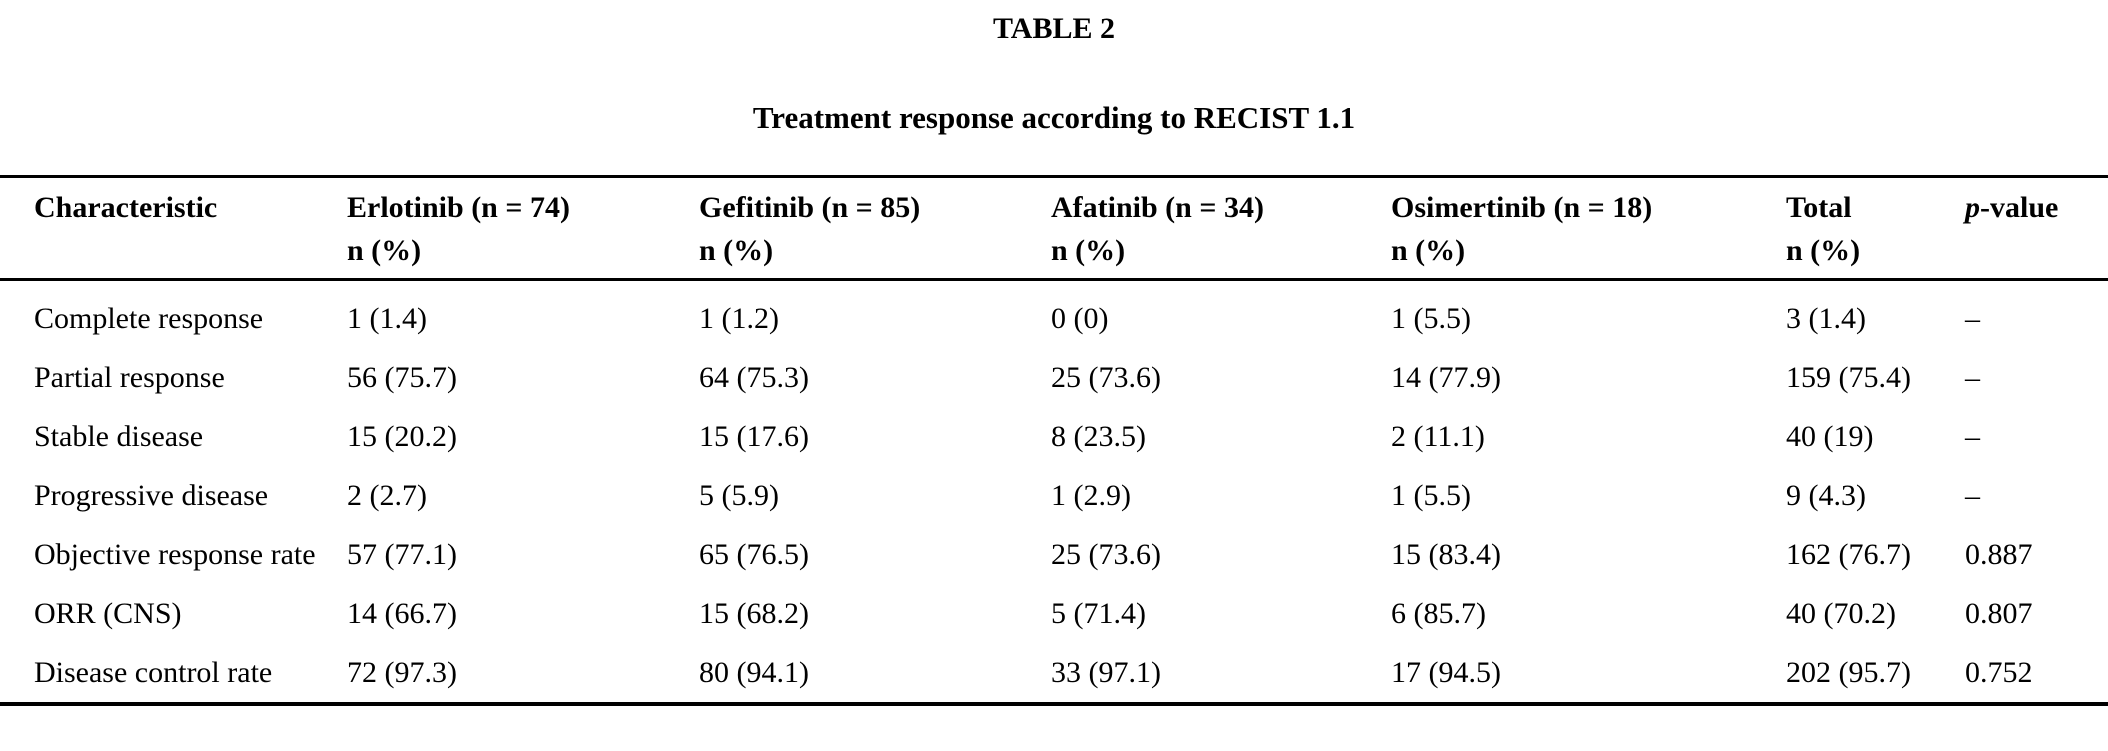  Describe the element at coordinates (1106, 672) in the screenshot. I see `value-cell: 33 (97.1)` at that location.